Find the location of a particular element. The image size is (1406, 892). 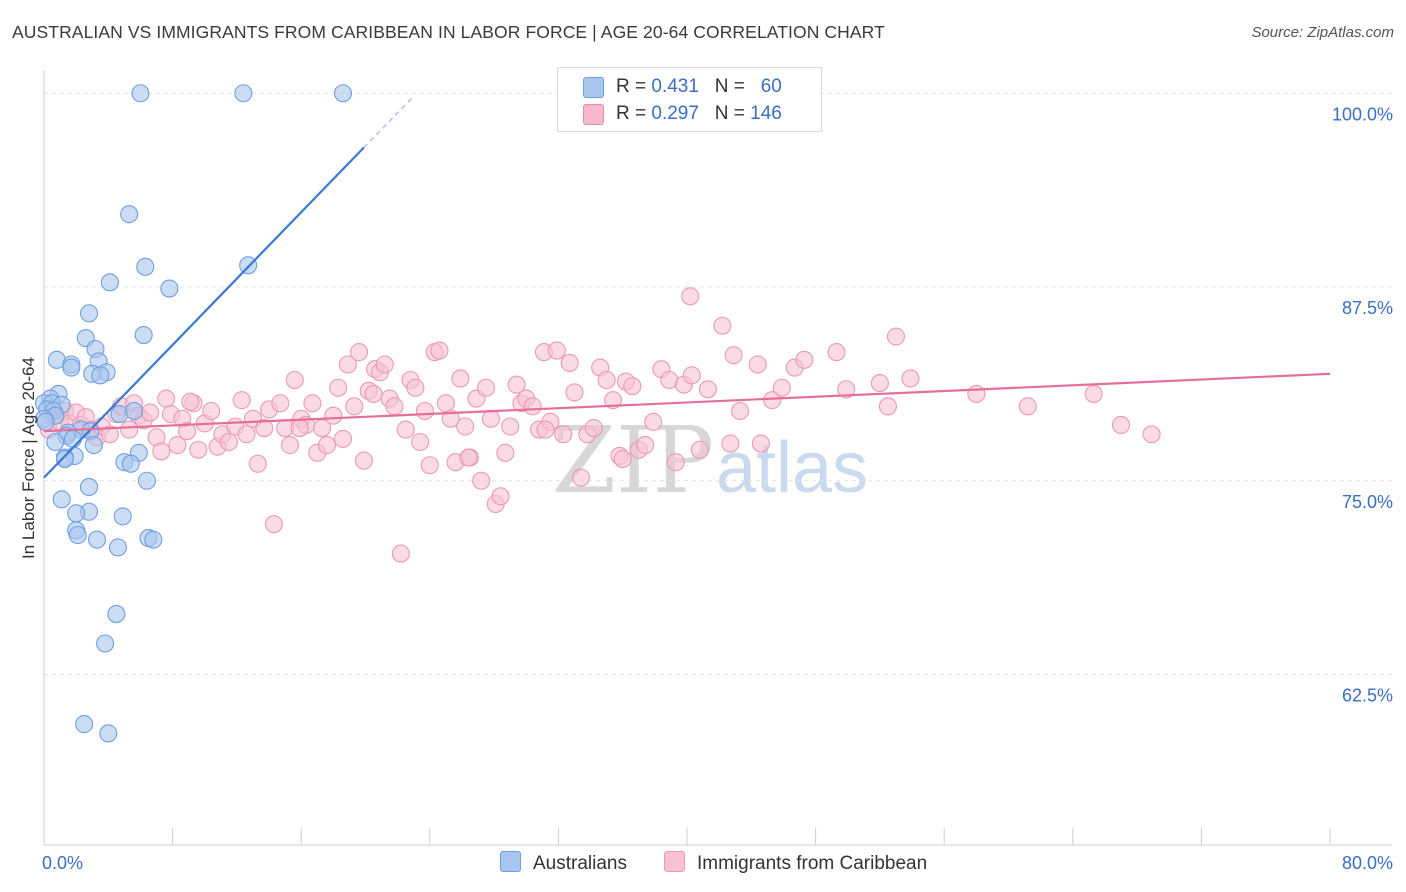

source-credit: Source: ZipAtlas.com is located at coordinates (1322, 32).